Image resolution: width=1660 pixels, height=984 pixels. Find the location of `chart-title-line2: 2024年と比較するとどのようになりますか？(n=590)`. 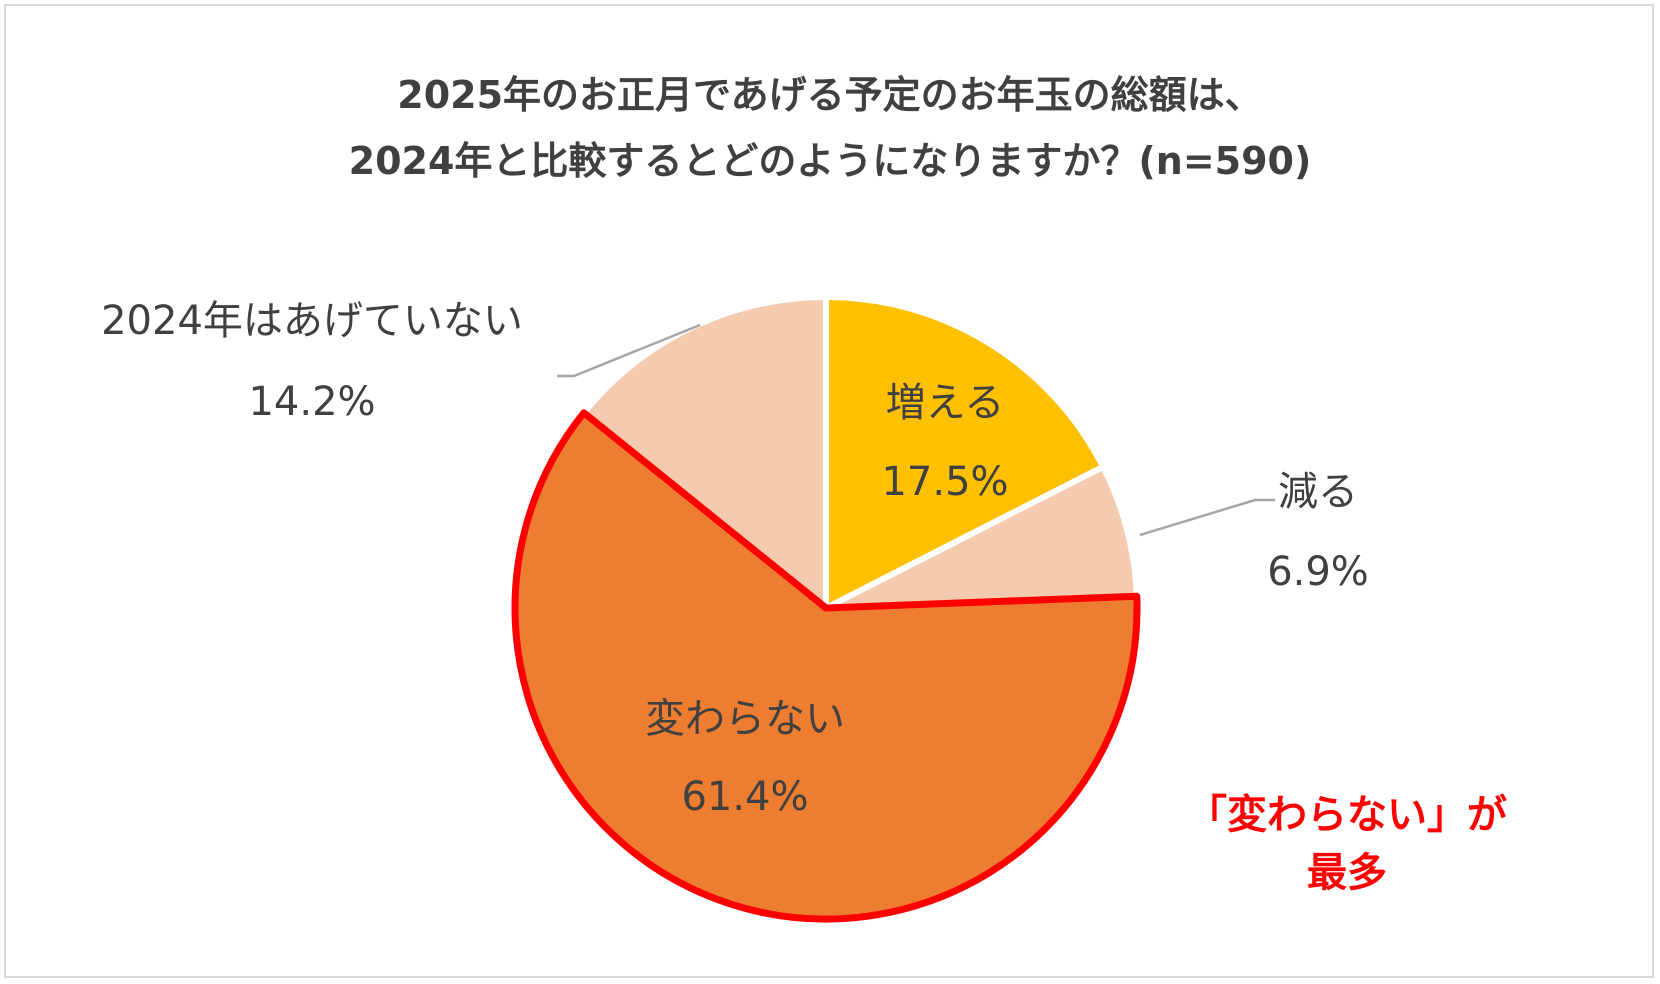

chart-title-line2: 2024年と比較するとどのようになりますか？(n=590) is located at coordinates (830, 161).